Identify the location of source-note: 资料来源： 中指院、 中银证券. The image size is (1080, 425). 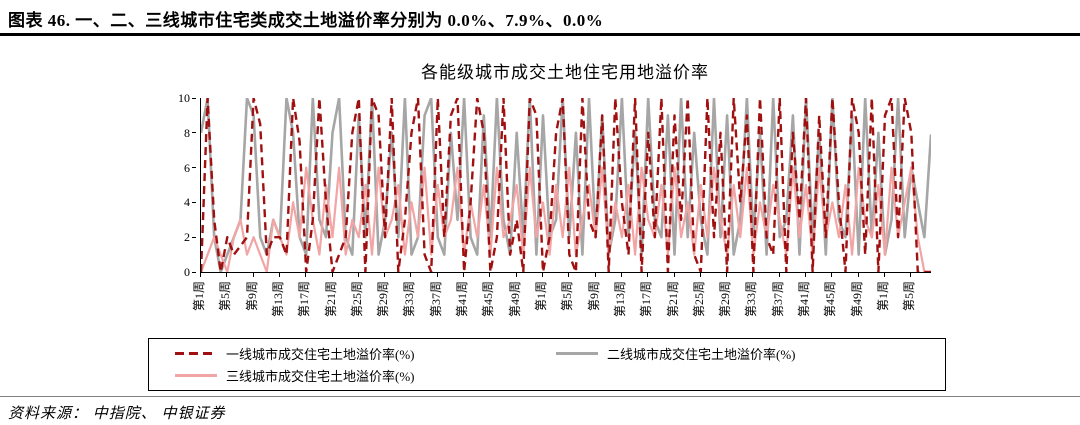
(117, 414).